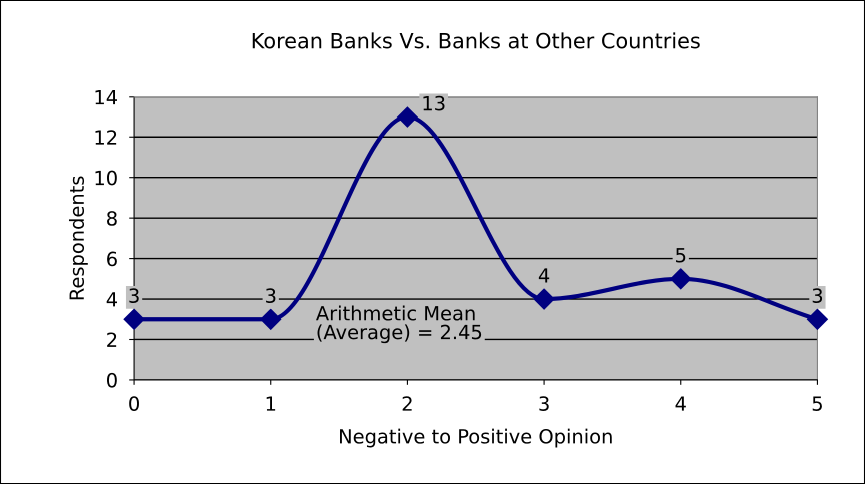 This screenshot has width=865, height=484. I want to click on data-label: 13, so click(433, 103).